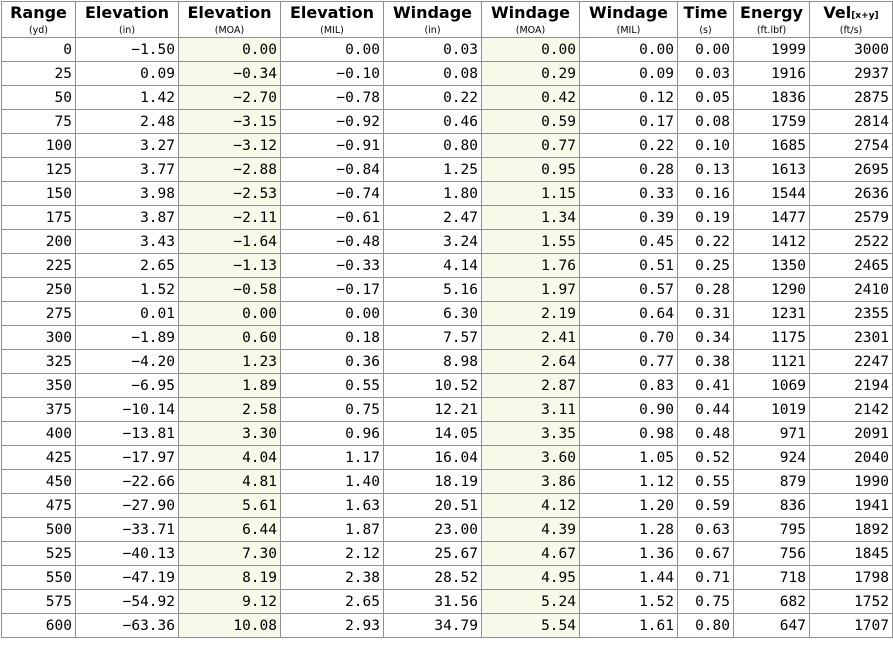 Image resolution: width=893 pixels, height=667 pixels. Describe the element at coordinates (771, 193) in the screenshot. I see `table-cell: 1544` at that location.